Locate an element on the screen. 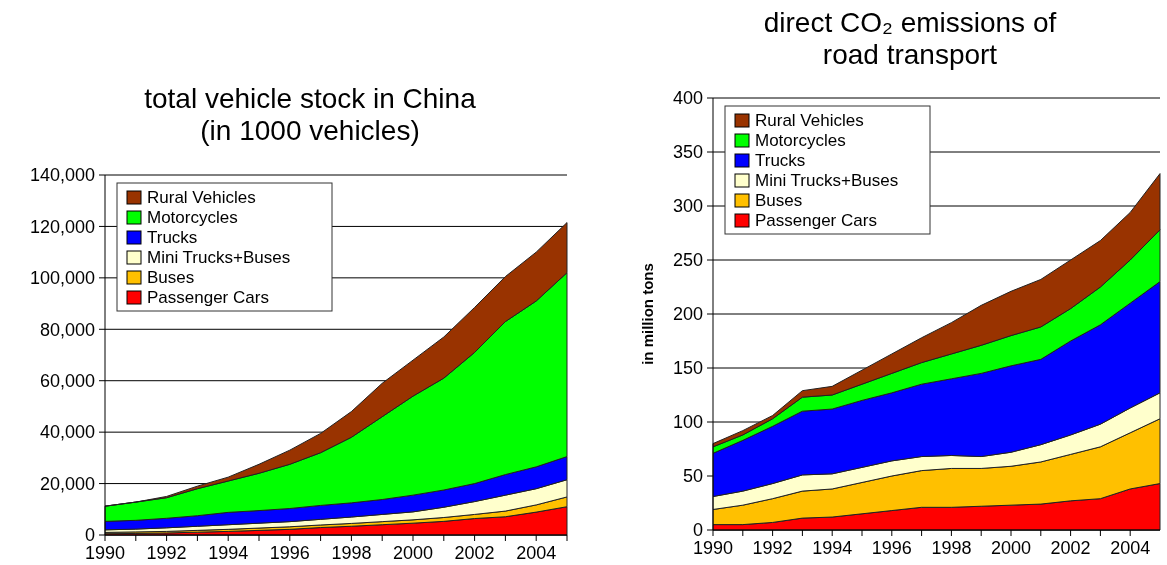 This screenshot has width=1167, height=565. y-axis-title: in million tons is located at coordinates (647, 314).